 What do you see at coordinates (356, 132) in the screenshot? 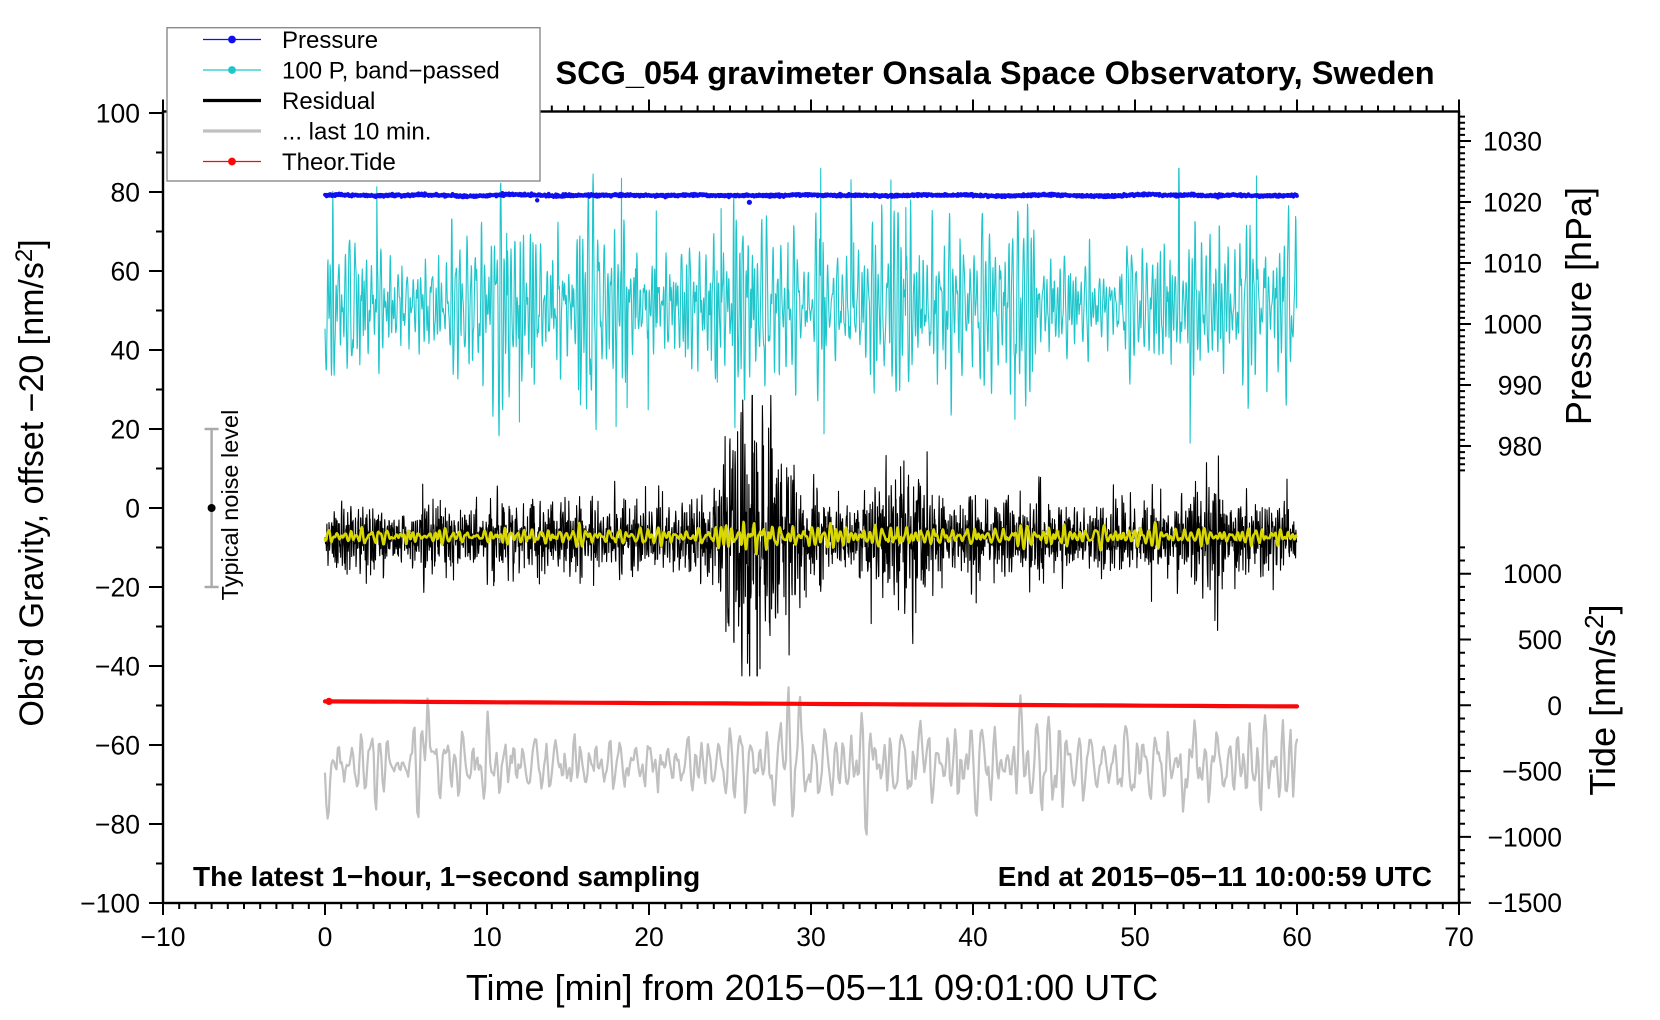
I see `svg-text: ... last 10 min.` at bounding box center [356, 132].